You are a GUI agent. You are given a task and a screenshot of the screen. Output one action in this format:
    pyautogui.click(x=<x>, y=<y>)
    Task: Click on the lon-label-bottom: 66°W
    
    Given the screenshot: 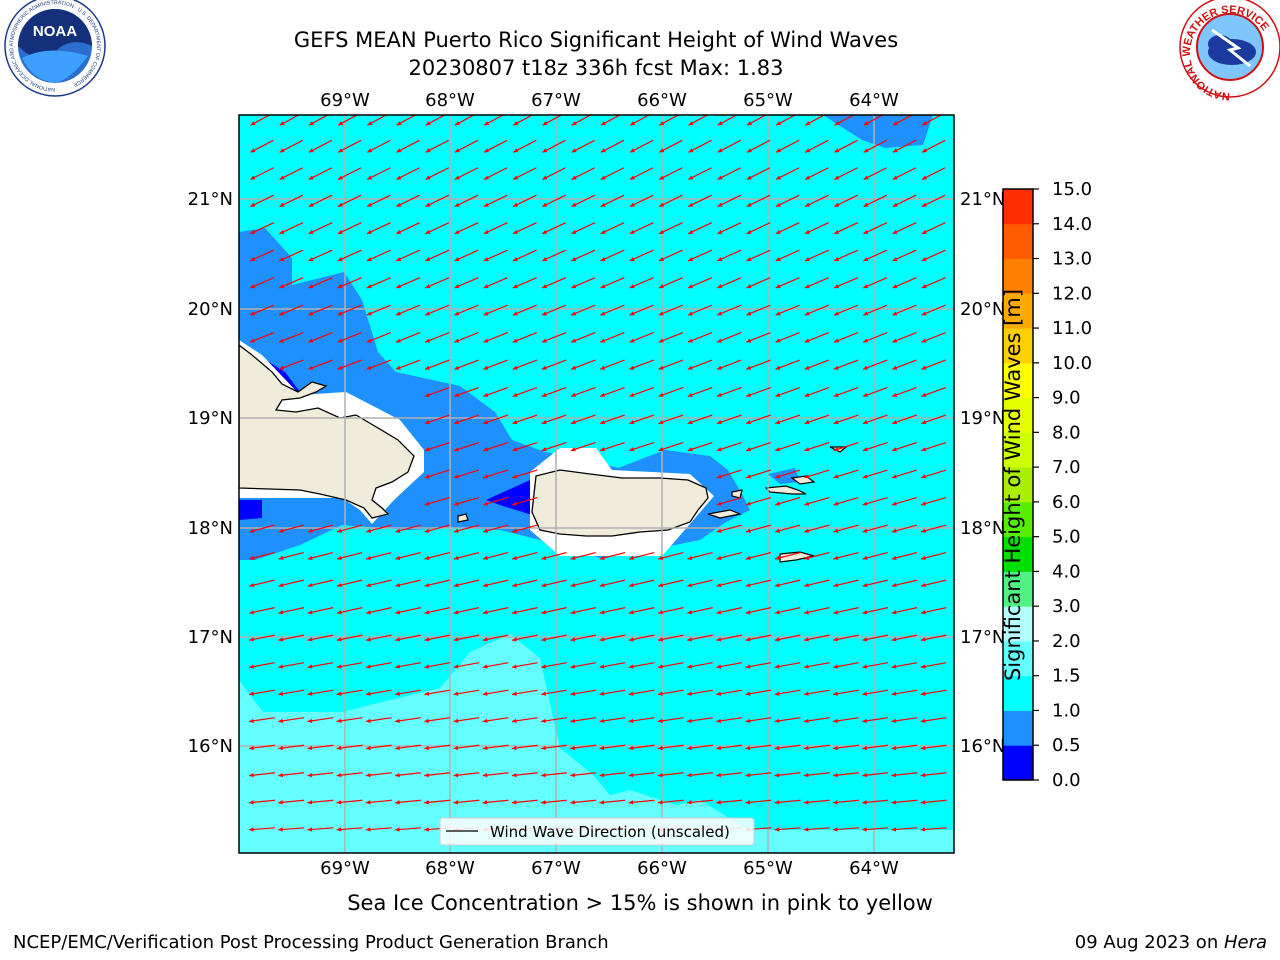 What is the action you would take?
    pyautogui.click(x=662, y=868)
    